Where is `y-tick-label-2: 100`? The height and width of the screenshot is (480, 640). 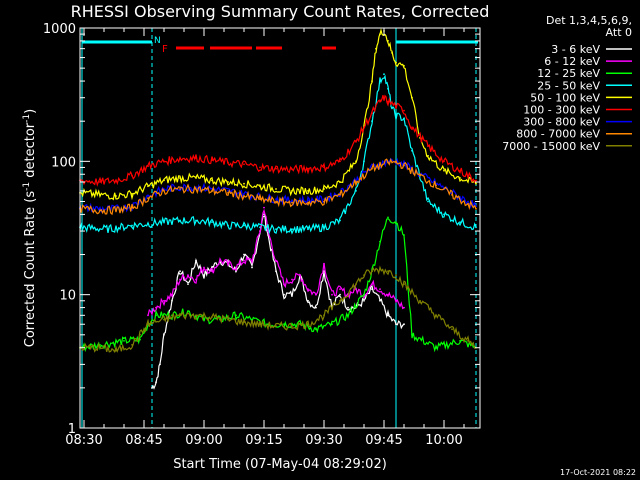
y-tick-label-2: 100 is located at coordinates (63, 162).